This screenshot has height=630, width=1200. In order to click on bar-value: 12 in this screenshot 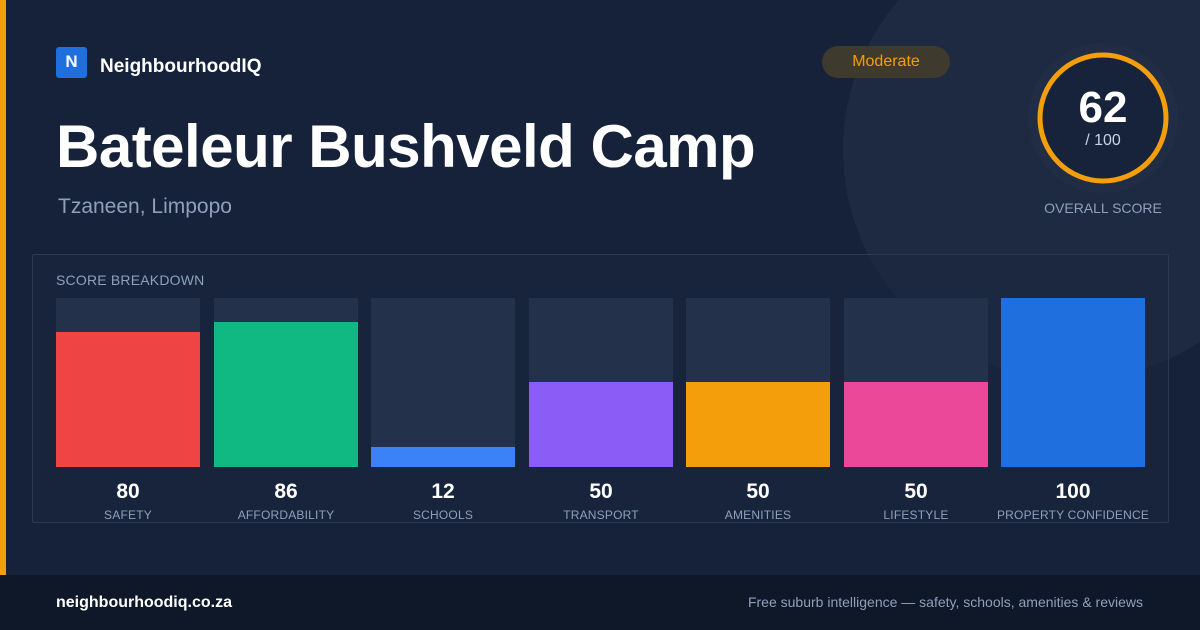, I will do `click(443, 491)`.